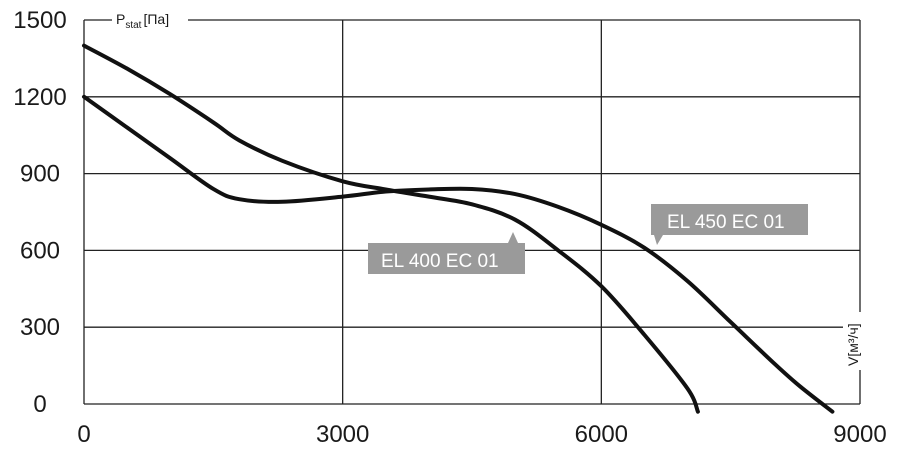  What do you see at coordinates (853, 344) in the screenshot?
I see `x-axis-title: V[м³/ч]` at bounding box center [853, 344].